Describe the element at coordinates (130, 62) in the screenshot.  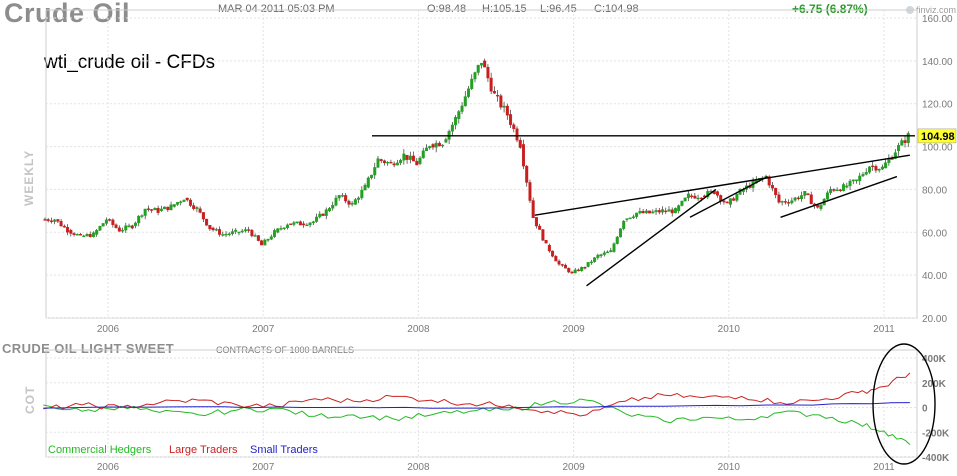
I see `annotation-label: wti_crude oil - CFDs` at that location.